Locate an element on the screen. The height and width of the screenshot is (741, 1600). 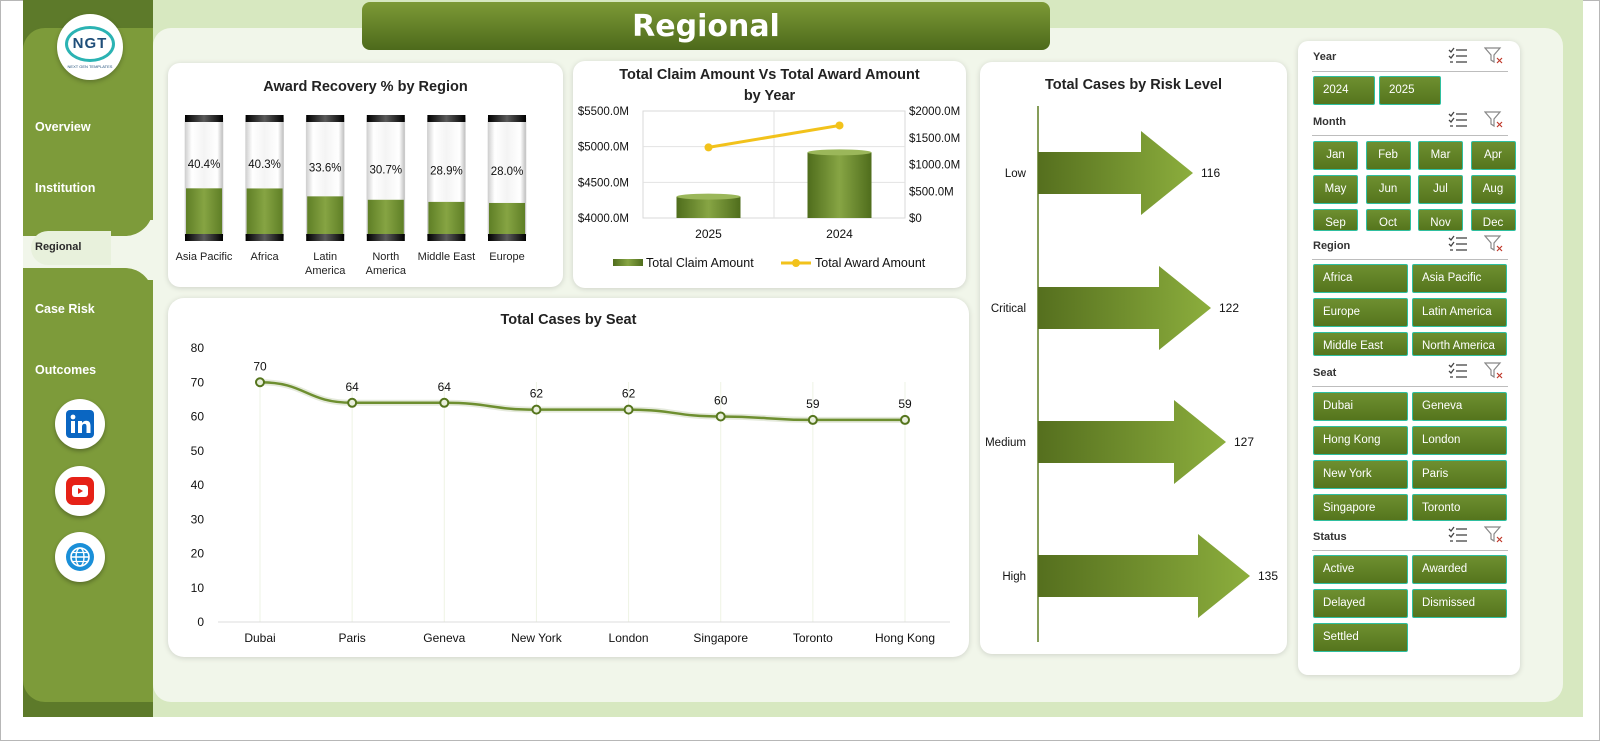
month-chip-Sep: Sep is located at coordinates (1335, 220).